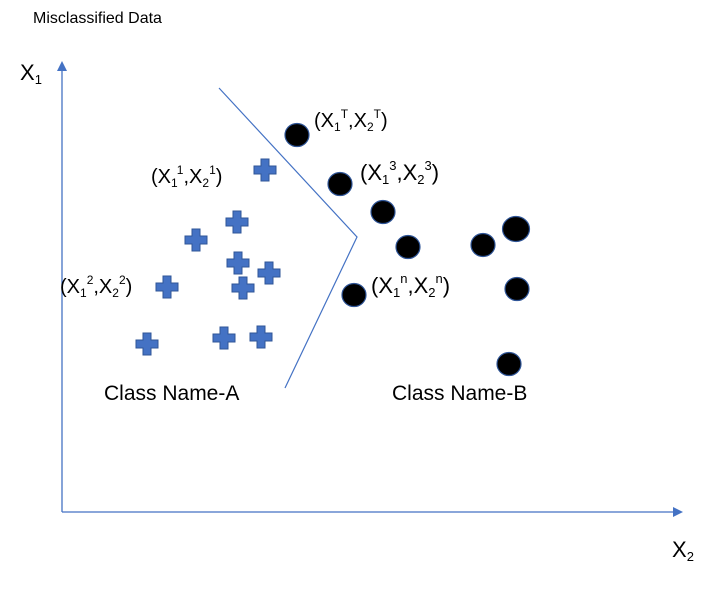  What do you see at coordinates (288, 238) in the screenshot?
I see `decision-boundary-line` at bounding box center [288, 238].